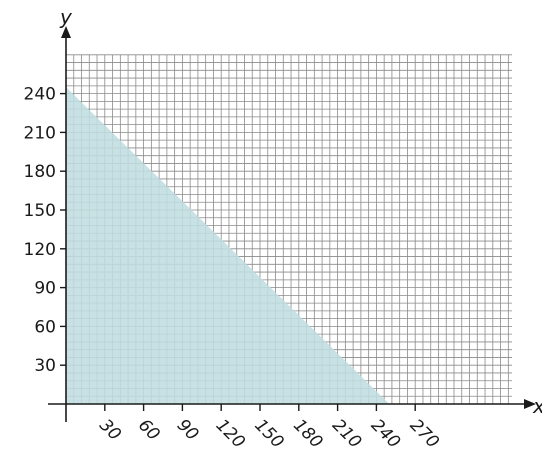 The width and height of the screenshot is (542, 452). What do you see at coordinates (187, 429) in the screenshot?
I see `x-tick-label: 90` at bounding box center [187, 429].